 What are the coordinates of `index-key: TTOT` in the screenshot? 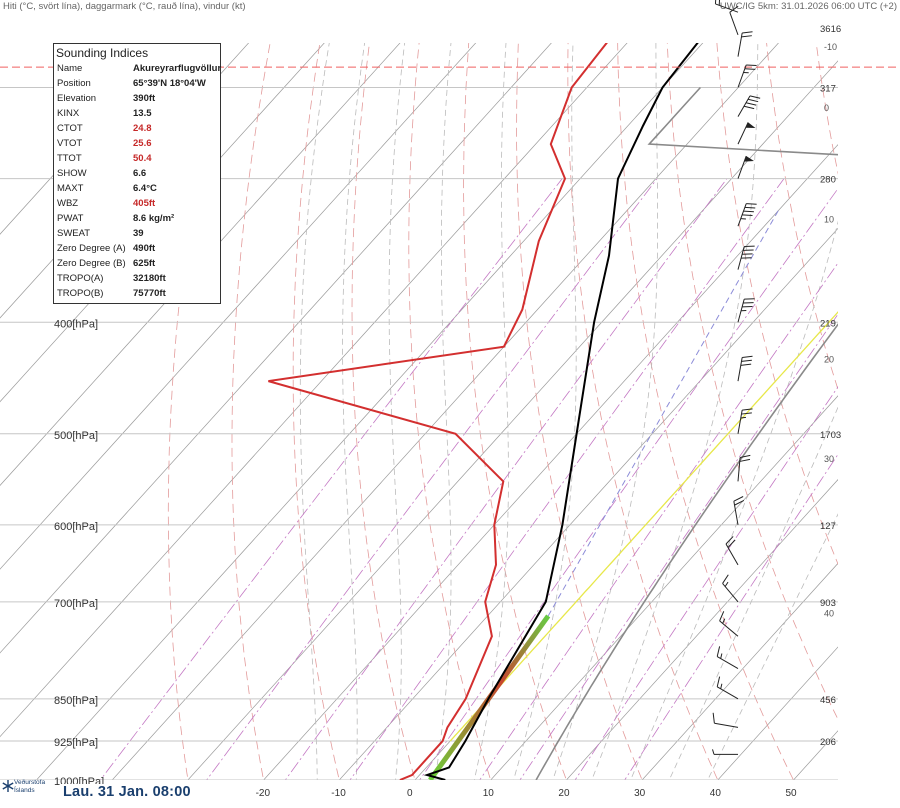 It's located at (69, 158).